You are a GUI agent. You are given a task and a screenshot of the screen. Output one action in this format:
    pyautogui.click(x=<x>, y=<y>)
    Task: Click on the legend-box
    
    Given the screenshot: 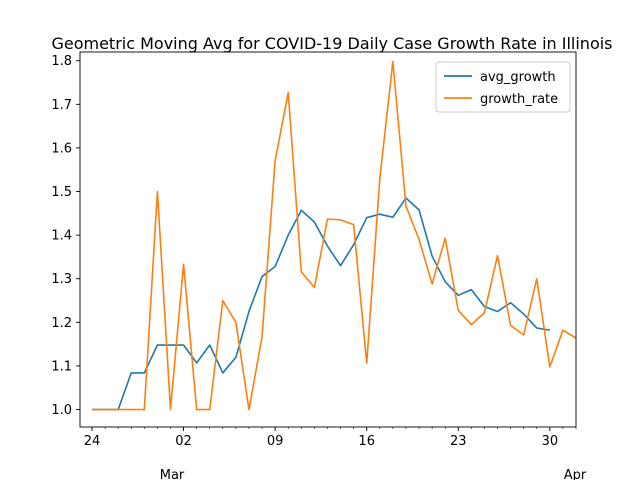 What is the action you would take?
    pyautogui.click(x=503, y=87)
    